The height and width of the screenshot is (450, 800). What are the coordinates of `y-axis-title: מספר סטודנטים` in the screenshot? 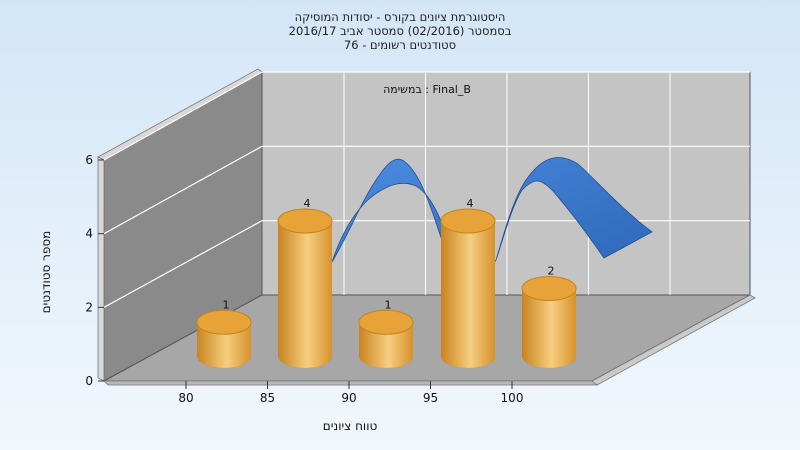 It's located at (46, 272).